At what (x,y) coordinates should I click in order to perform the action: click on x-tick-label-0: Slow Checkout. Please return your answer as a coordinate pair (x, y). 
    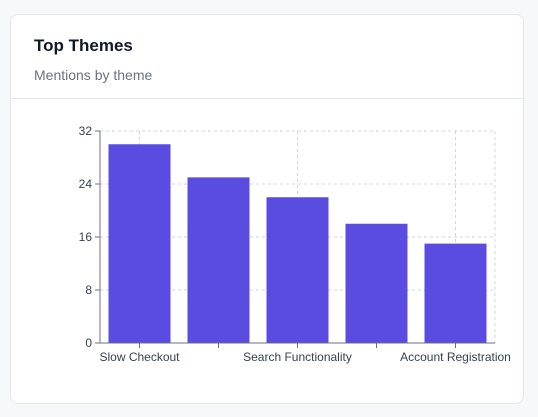
    Looking at the image, I should click on (139, 357).